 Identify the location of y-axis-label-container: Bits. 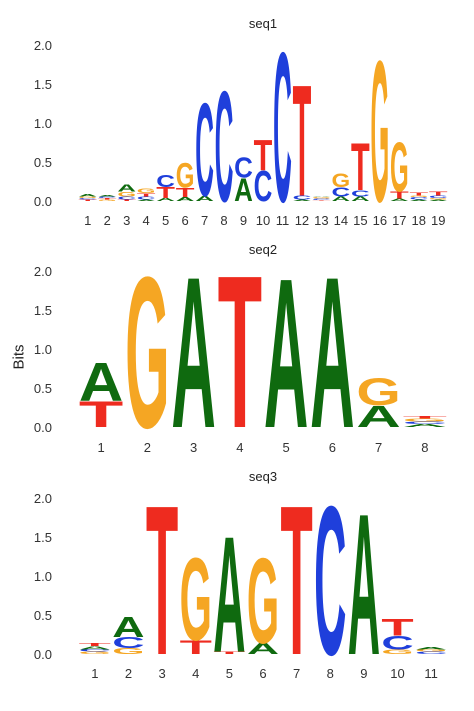
(19, 354).